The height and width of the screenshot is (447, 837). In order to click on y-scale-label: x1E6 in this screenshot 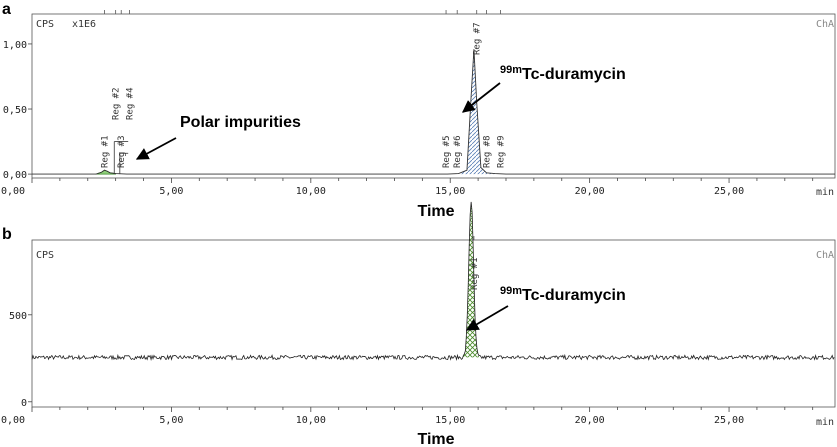, I will do `click(84, 24)`.